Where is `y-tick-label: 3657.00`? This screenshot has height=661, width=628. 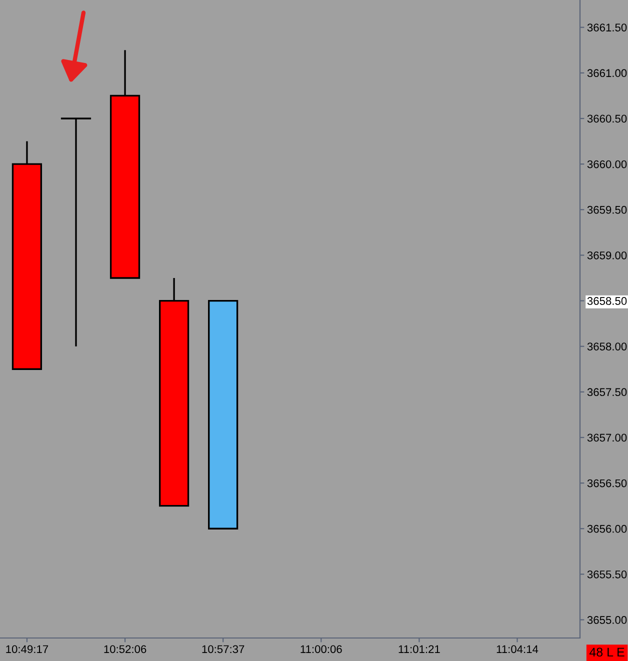
y-tick-label: 3657.00 is located at coordinates (607, 438).